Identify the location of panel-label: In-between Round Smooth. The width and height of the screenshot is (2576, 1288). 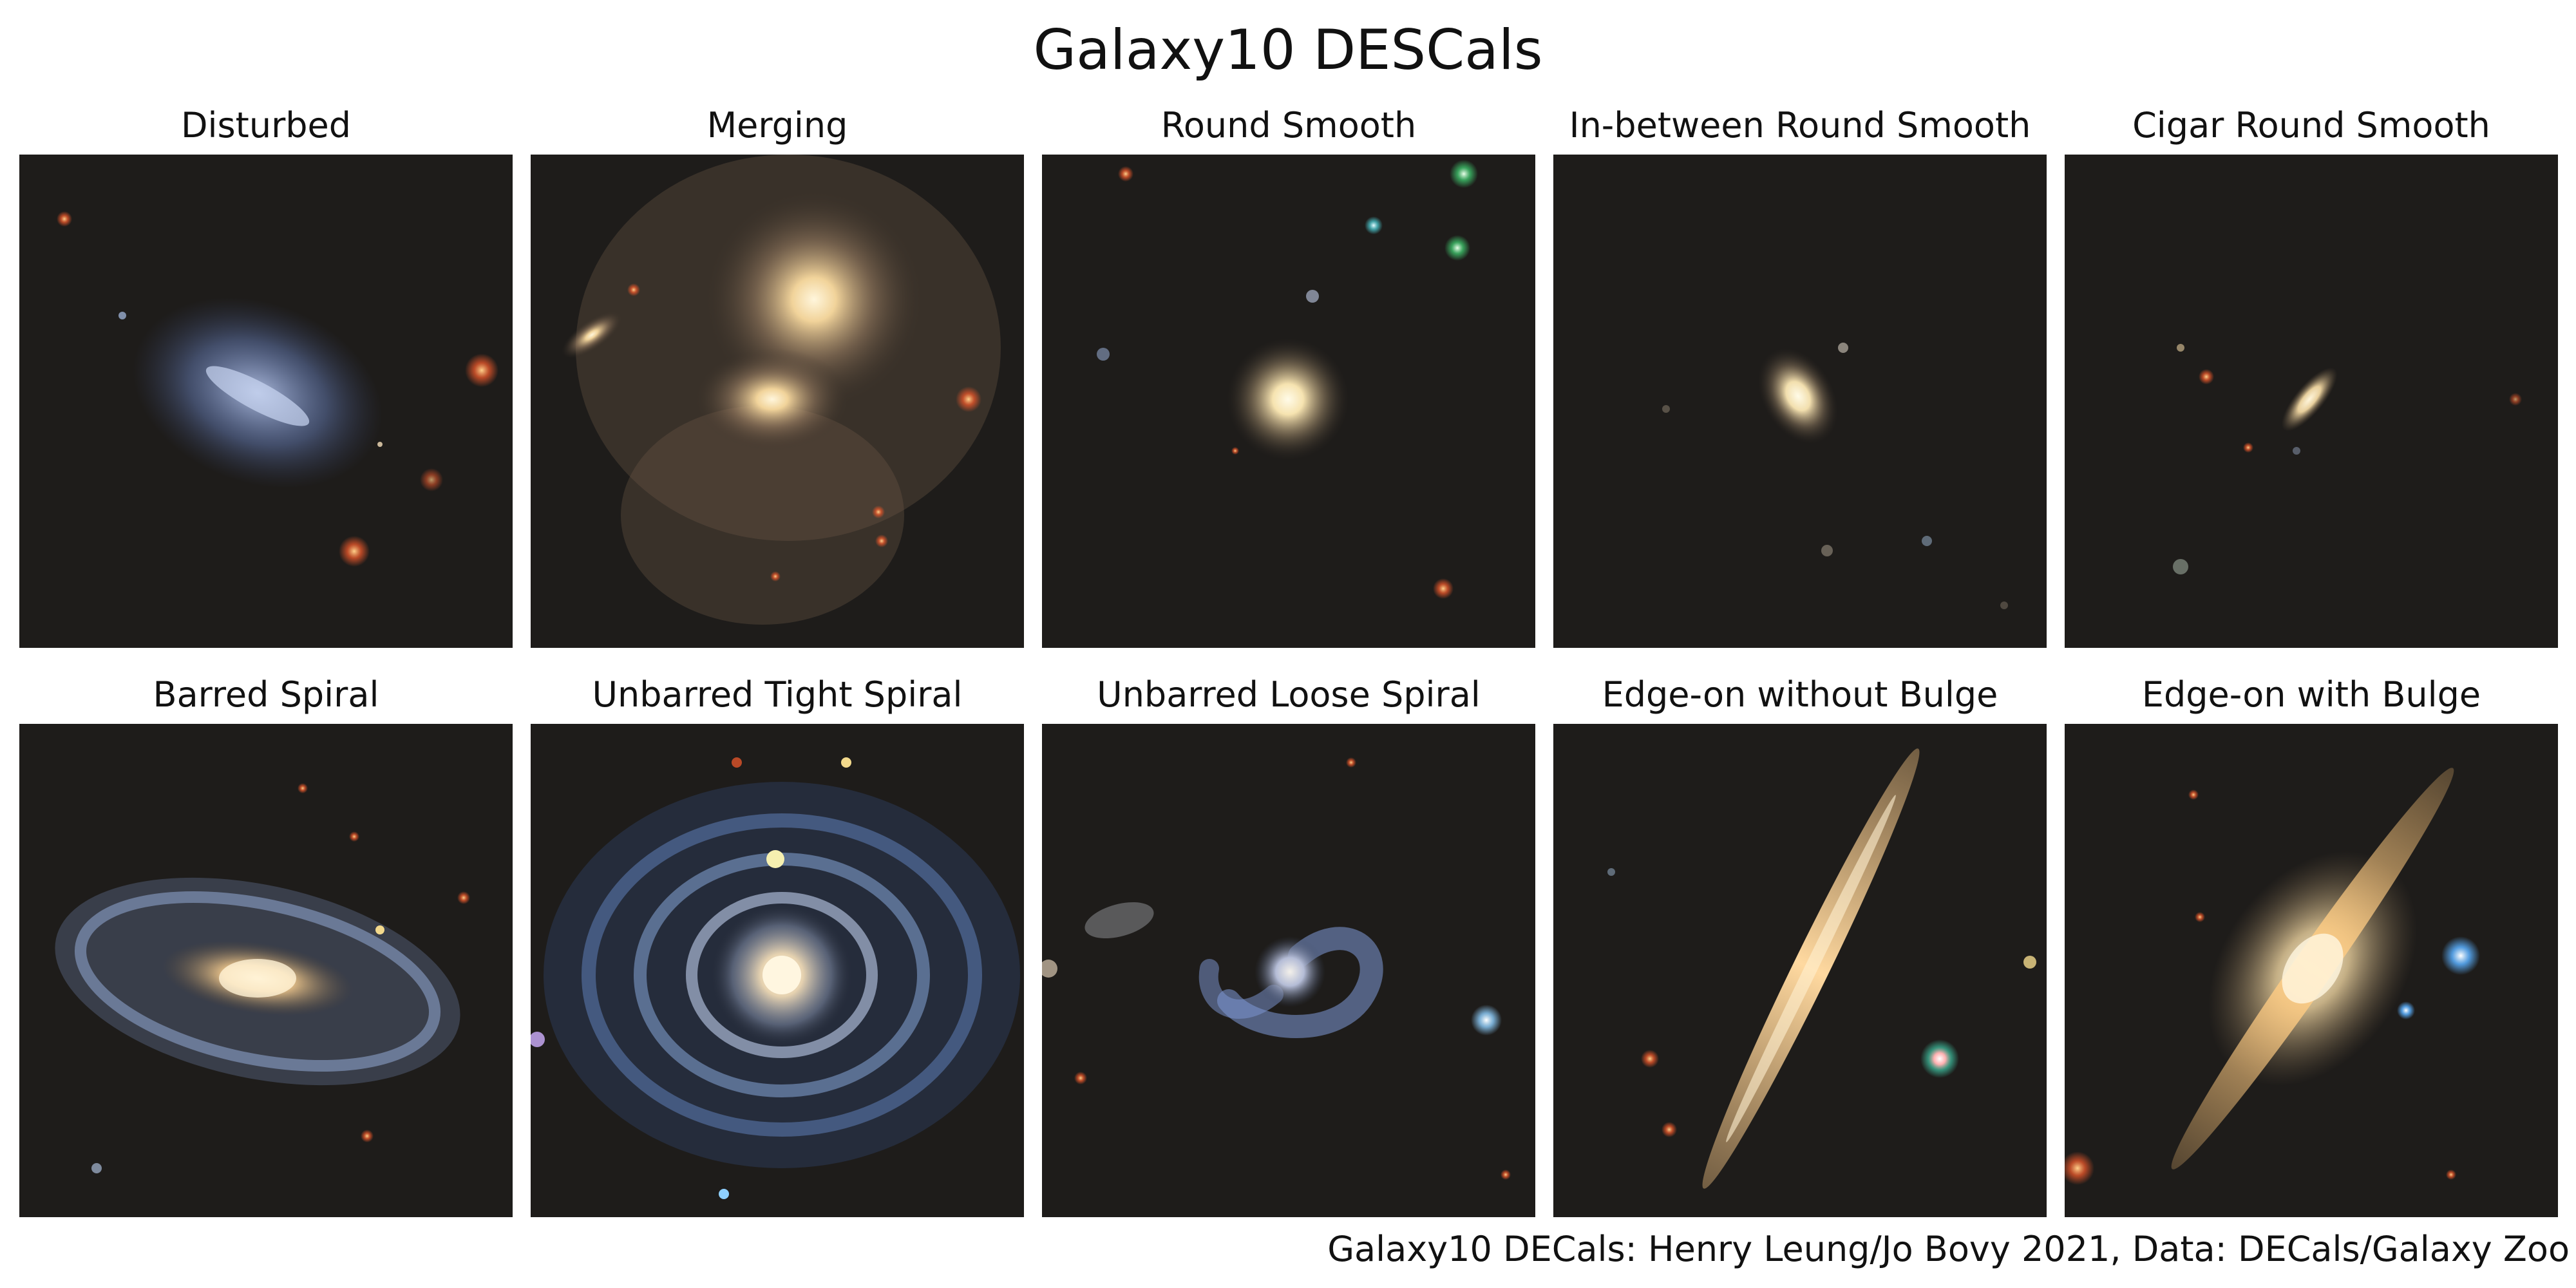
(1800, 125).